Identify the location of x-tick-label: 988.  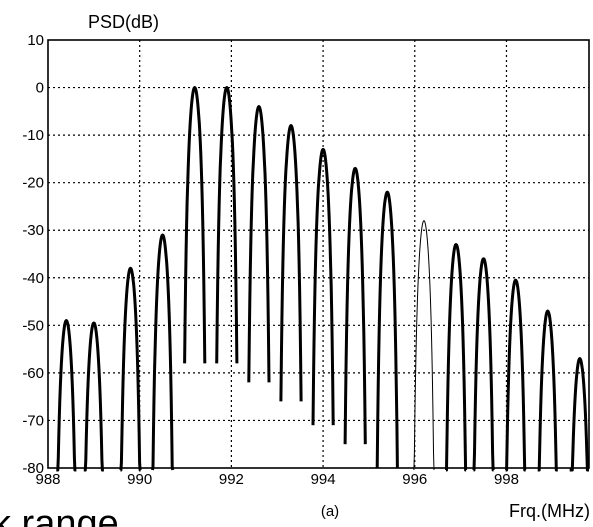
(47, 479).